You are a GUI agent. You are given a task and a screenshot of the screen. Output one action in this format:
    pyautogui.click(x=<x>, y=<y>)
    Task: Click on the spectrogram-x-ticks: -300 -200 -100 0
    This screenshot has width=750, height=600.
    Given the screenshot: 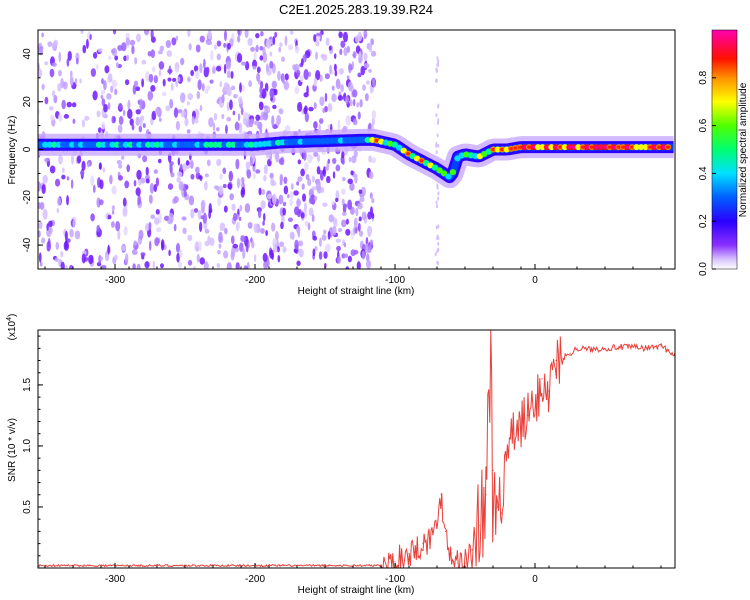 What is the action you would take?
    pyautogui.click(x=353, y=275)
    